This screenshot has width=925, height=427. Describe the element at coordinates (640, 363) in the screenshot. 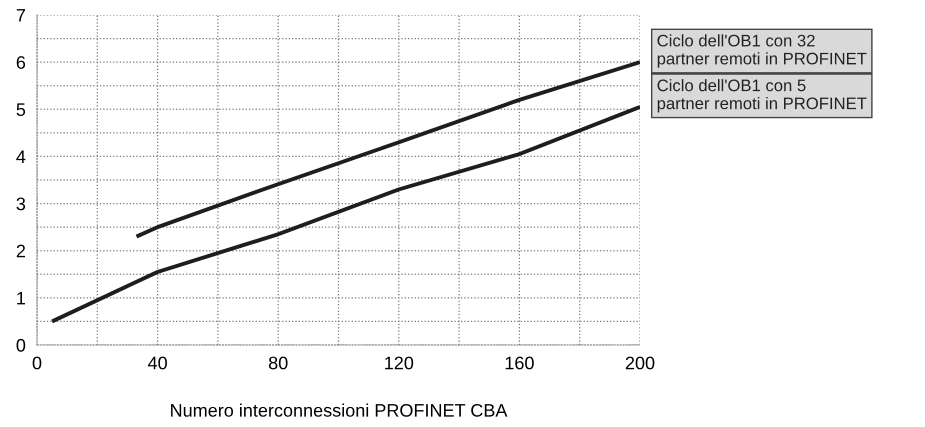

I see `x-tick-label: 200` at that location.